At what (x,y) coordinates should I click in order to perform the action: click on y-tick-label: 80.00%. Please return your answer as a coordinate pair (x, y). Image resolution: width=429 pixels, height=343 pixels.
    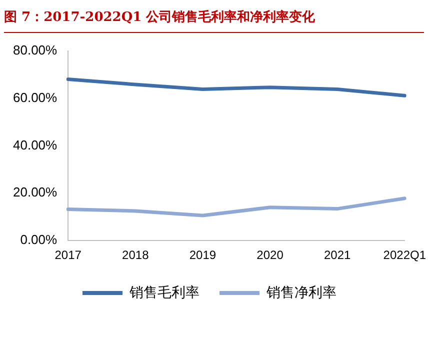
    Looking at the image, I should click on (35, 50).